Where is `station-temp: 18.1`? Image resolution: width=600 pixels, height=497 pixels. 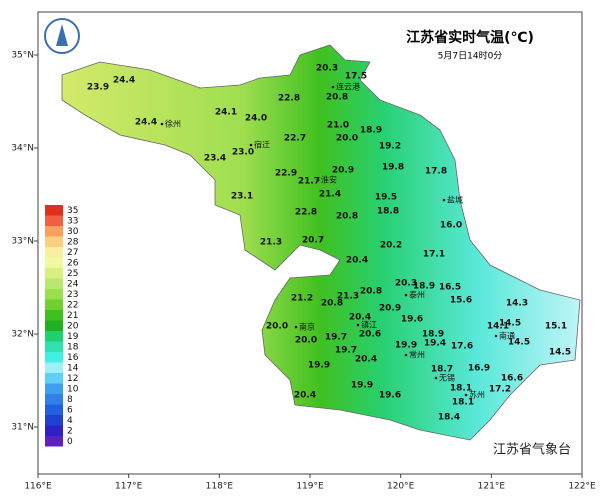
station-temp: 18.1 is located at coordinates (463, 403).